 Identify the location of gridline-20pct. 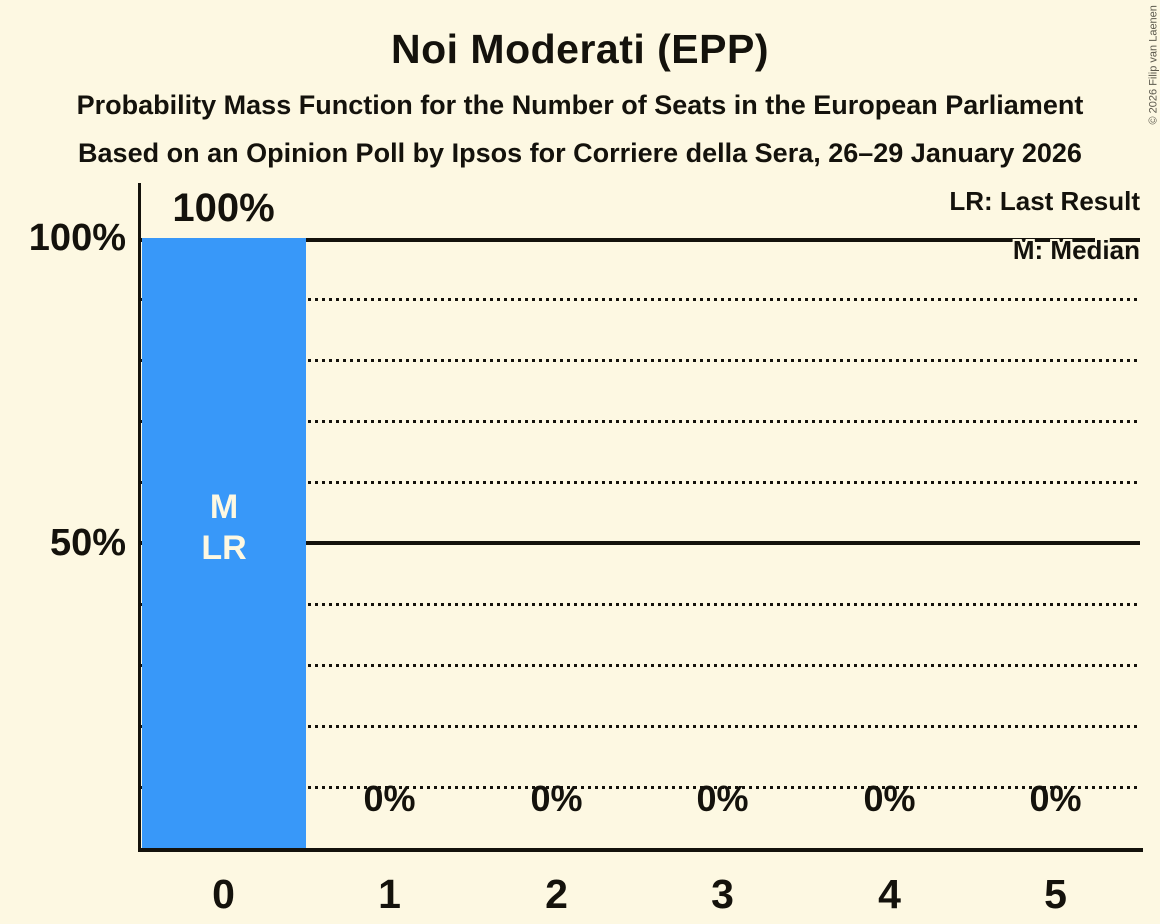
(640, 726).